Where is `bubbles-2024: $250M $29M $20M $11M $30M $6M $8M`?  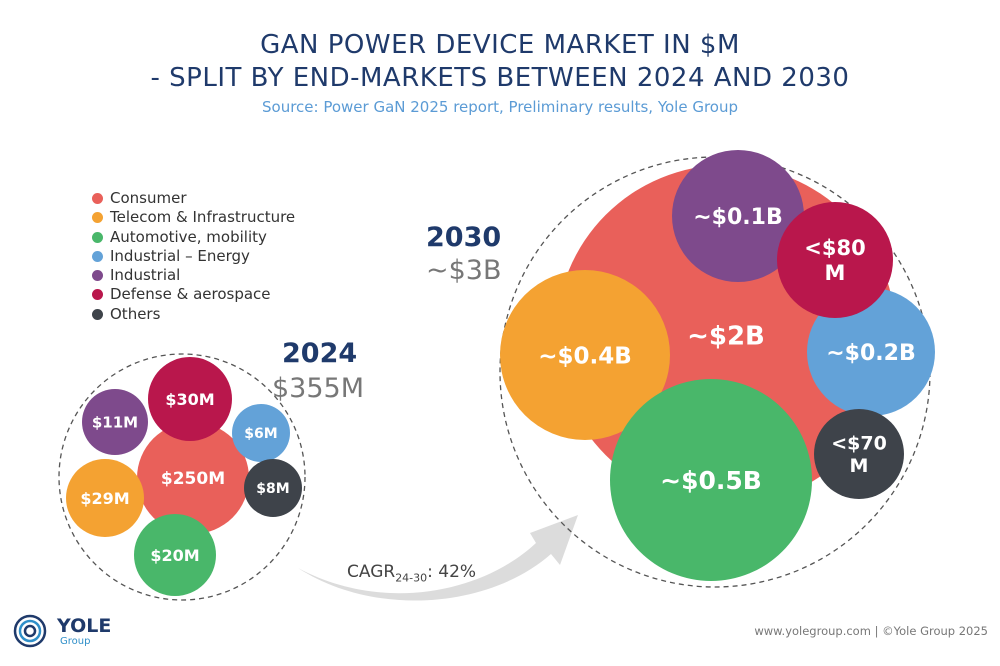
bubbles-2024: $250M $29M $20M $11M $30M $6M $8M is located at coordinates (184, 476).